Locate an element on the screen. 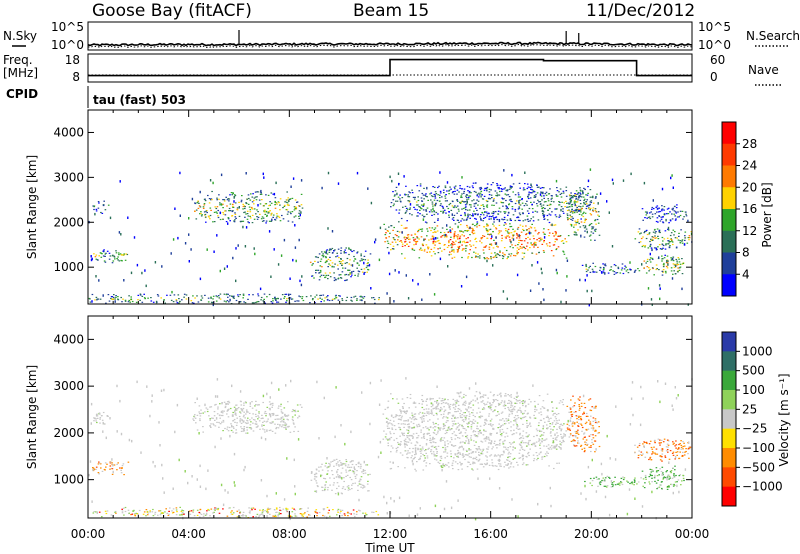  colorbar-tick-label-4: −25 is located at coordinates (754, 429).